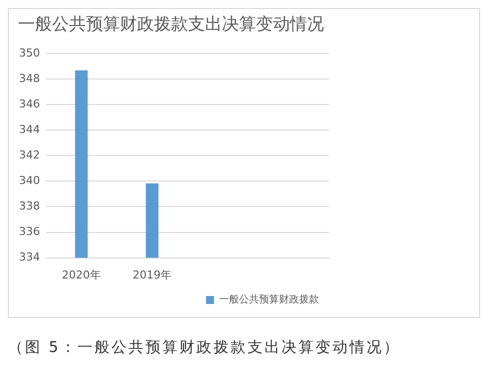  I want to click on x-tick-label: 2019年, so click(152, 275).